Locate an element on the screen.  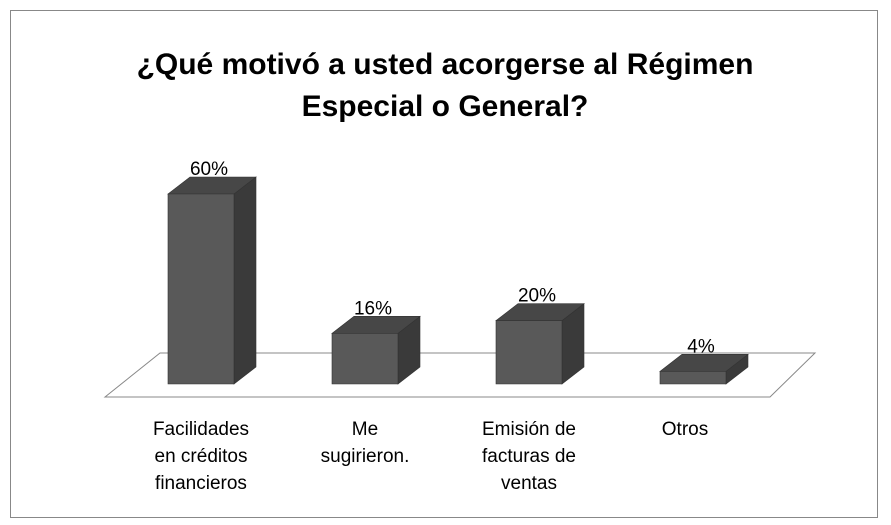
data-label: 60% is located at coordinates (209, 169).